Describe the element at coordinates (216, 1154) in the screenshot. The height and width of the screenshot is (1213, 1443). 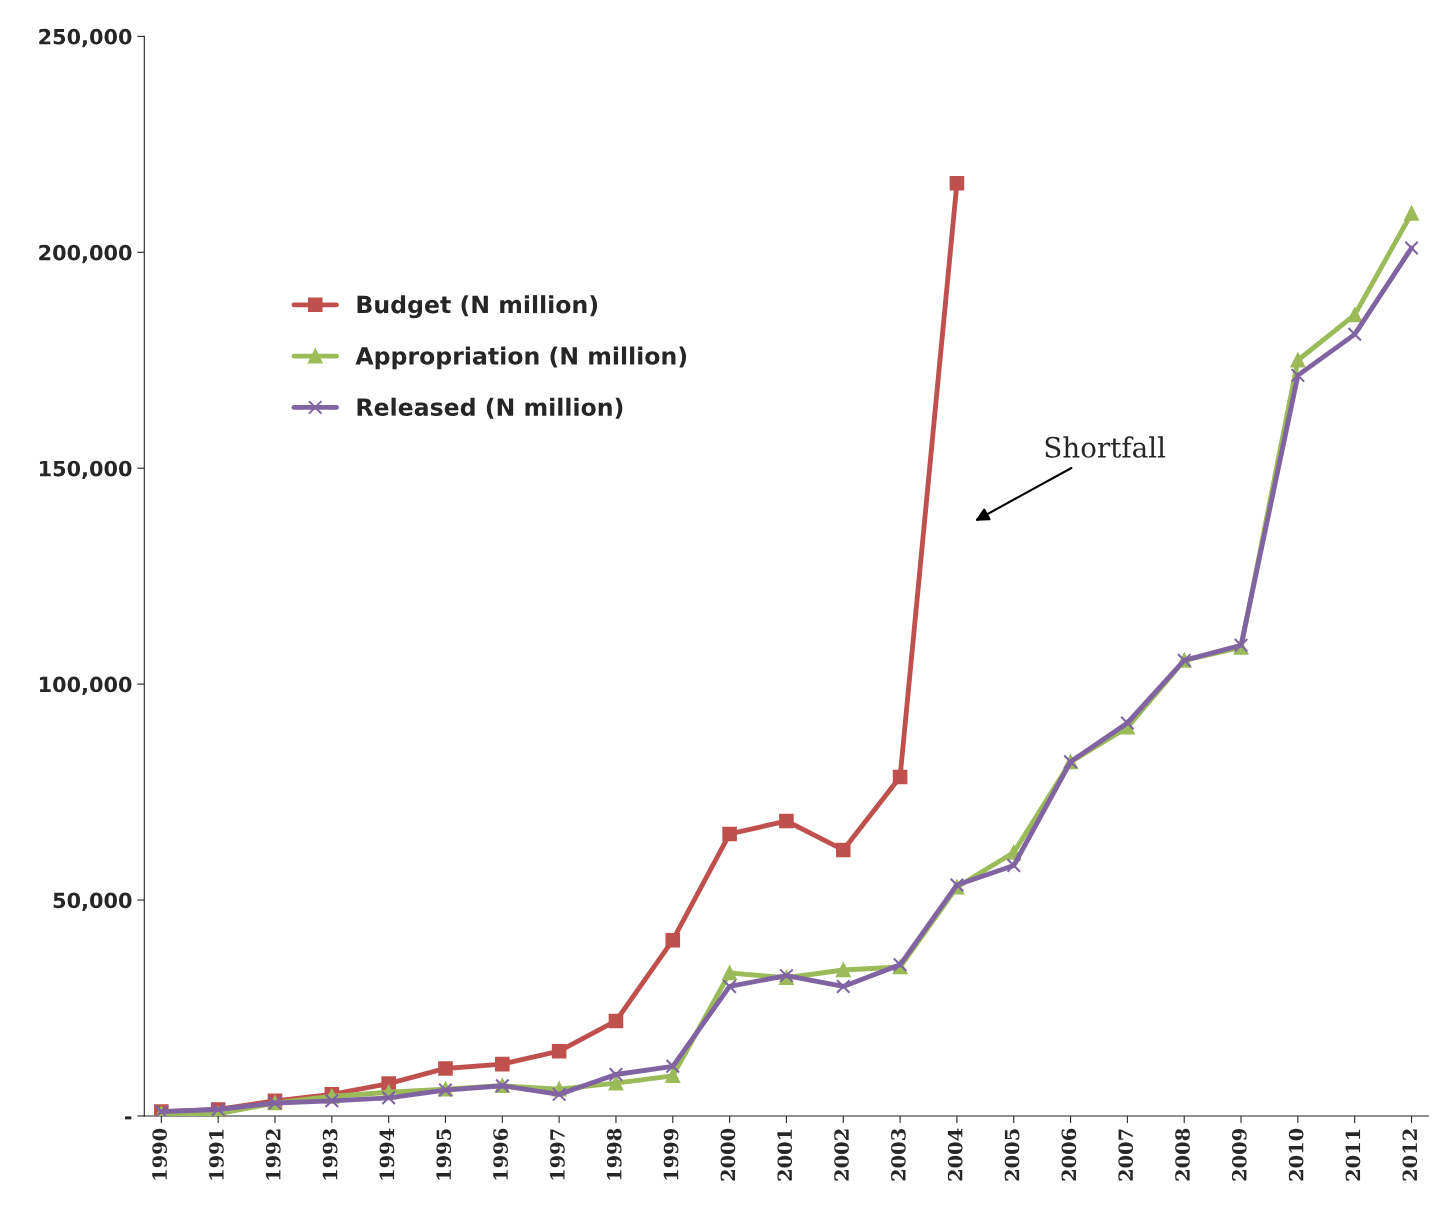
I see `x-tick-label: 1991` at that location.